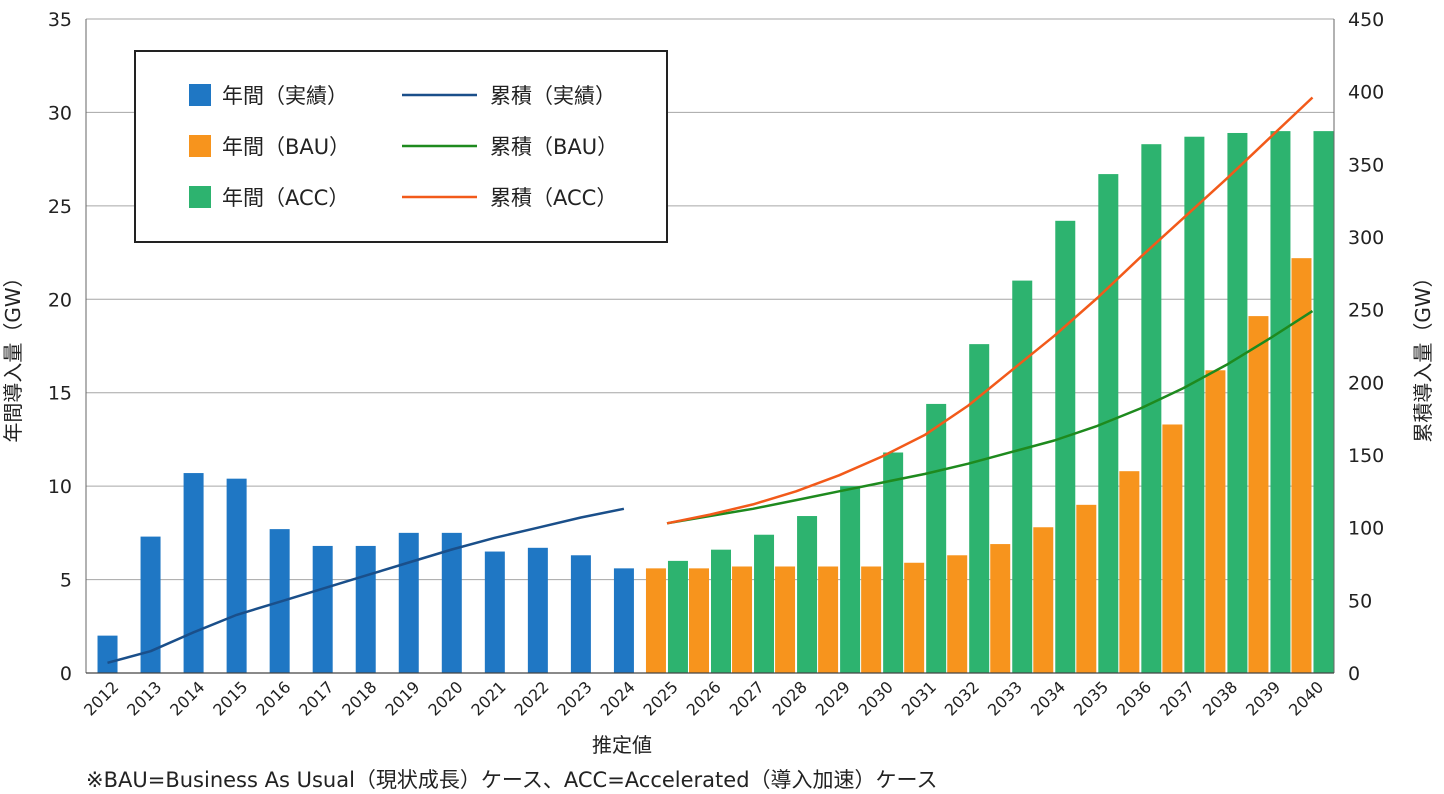 The image size is (1444, 794). What do you see at coordinates (1366, 383) in the screenshot?
I see `y-right-tick-label: 200` at bounding box center [1366, 383].